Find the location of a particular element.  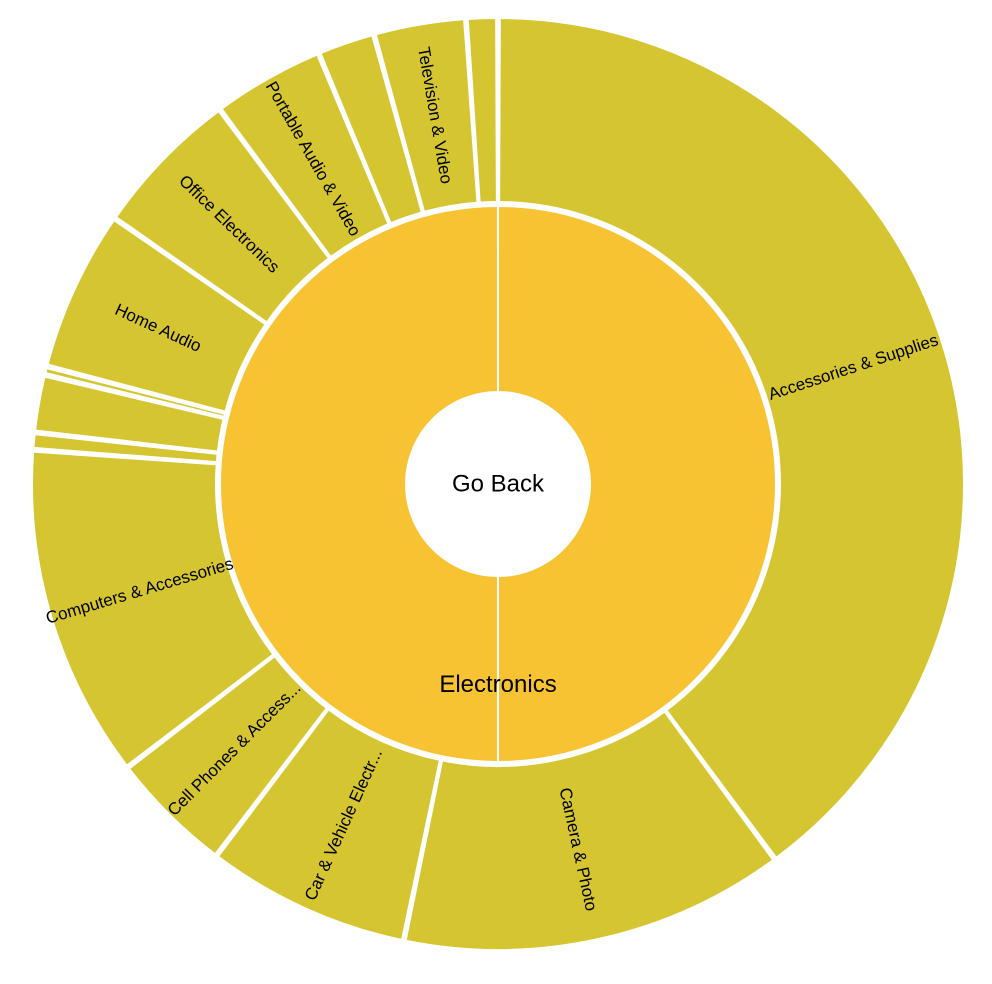

go-back-button: Go Back is located at coordinates (498, 484).